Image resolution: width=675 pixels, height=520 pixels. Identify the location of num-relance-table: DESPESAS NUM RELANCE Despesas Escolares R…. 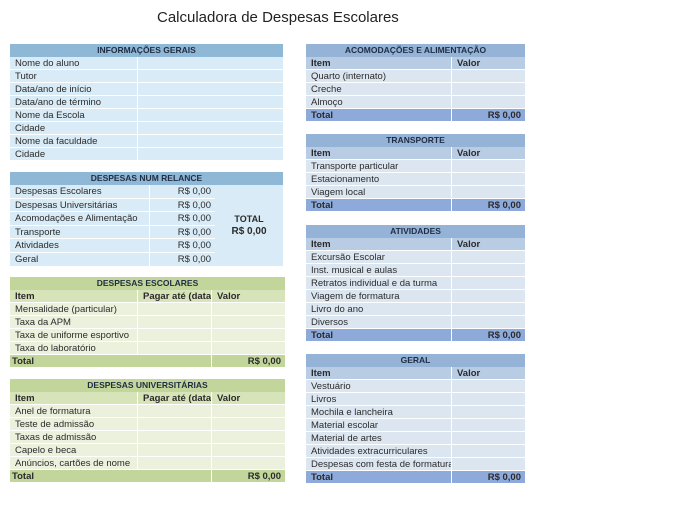
(146, 219).